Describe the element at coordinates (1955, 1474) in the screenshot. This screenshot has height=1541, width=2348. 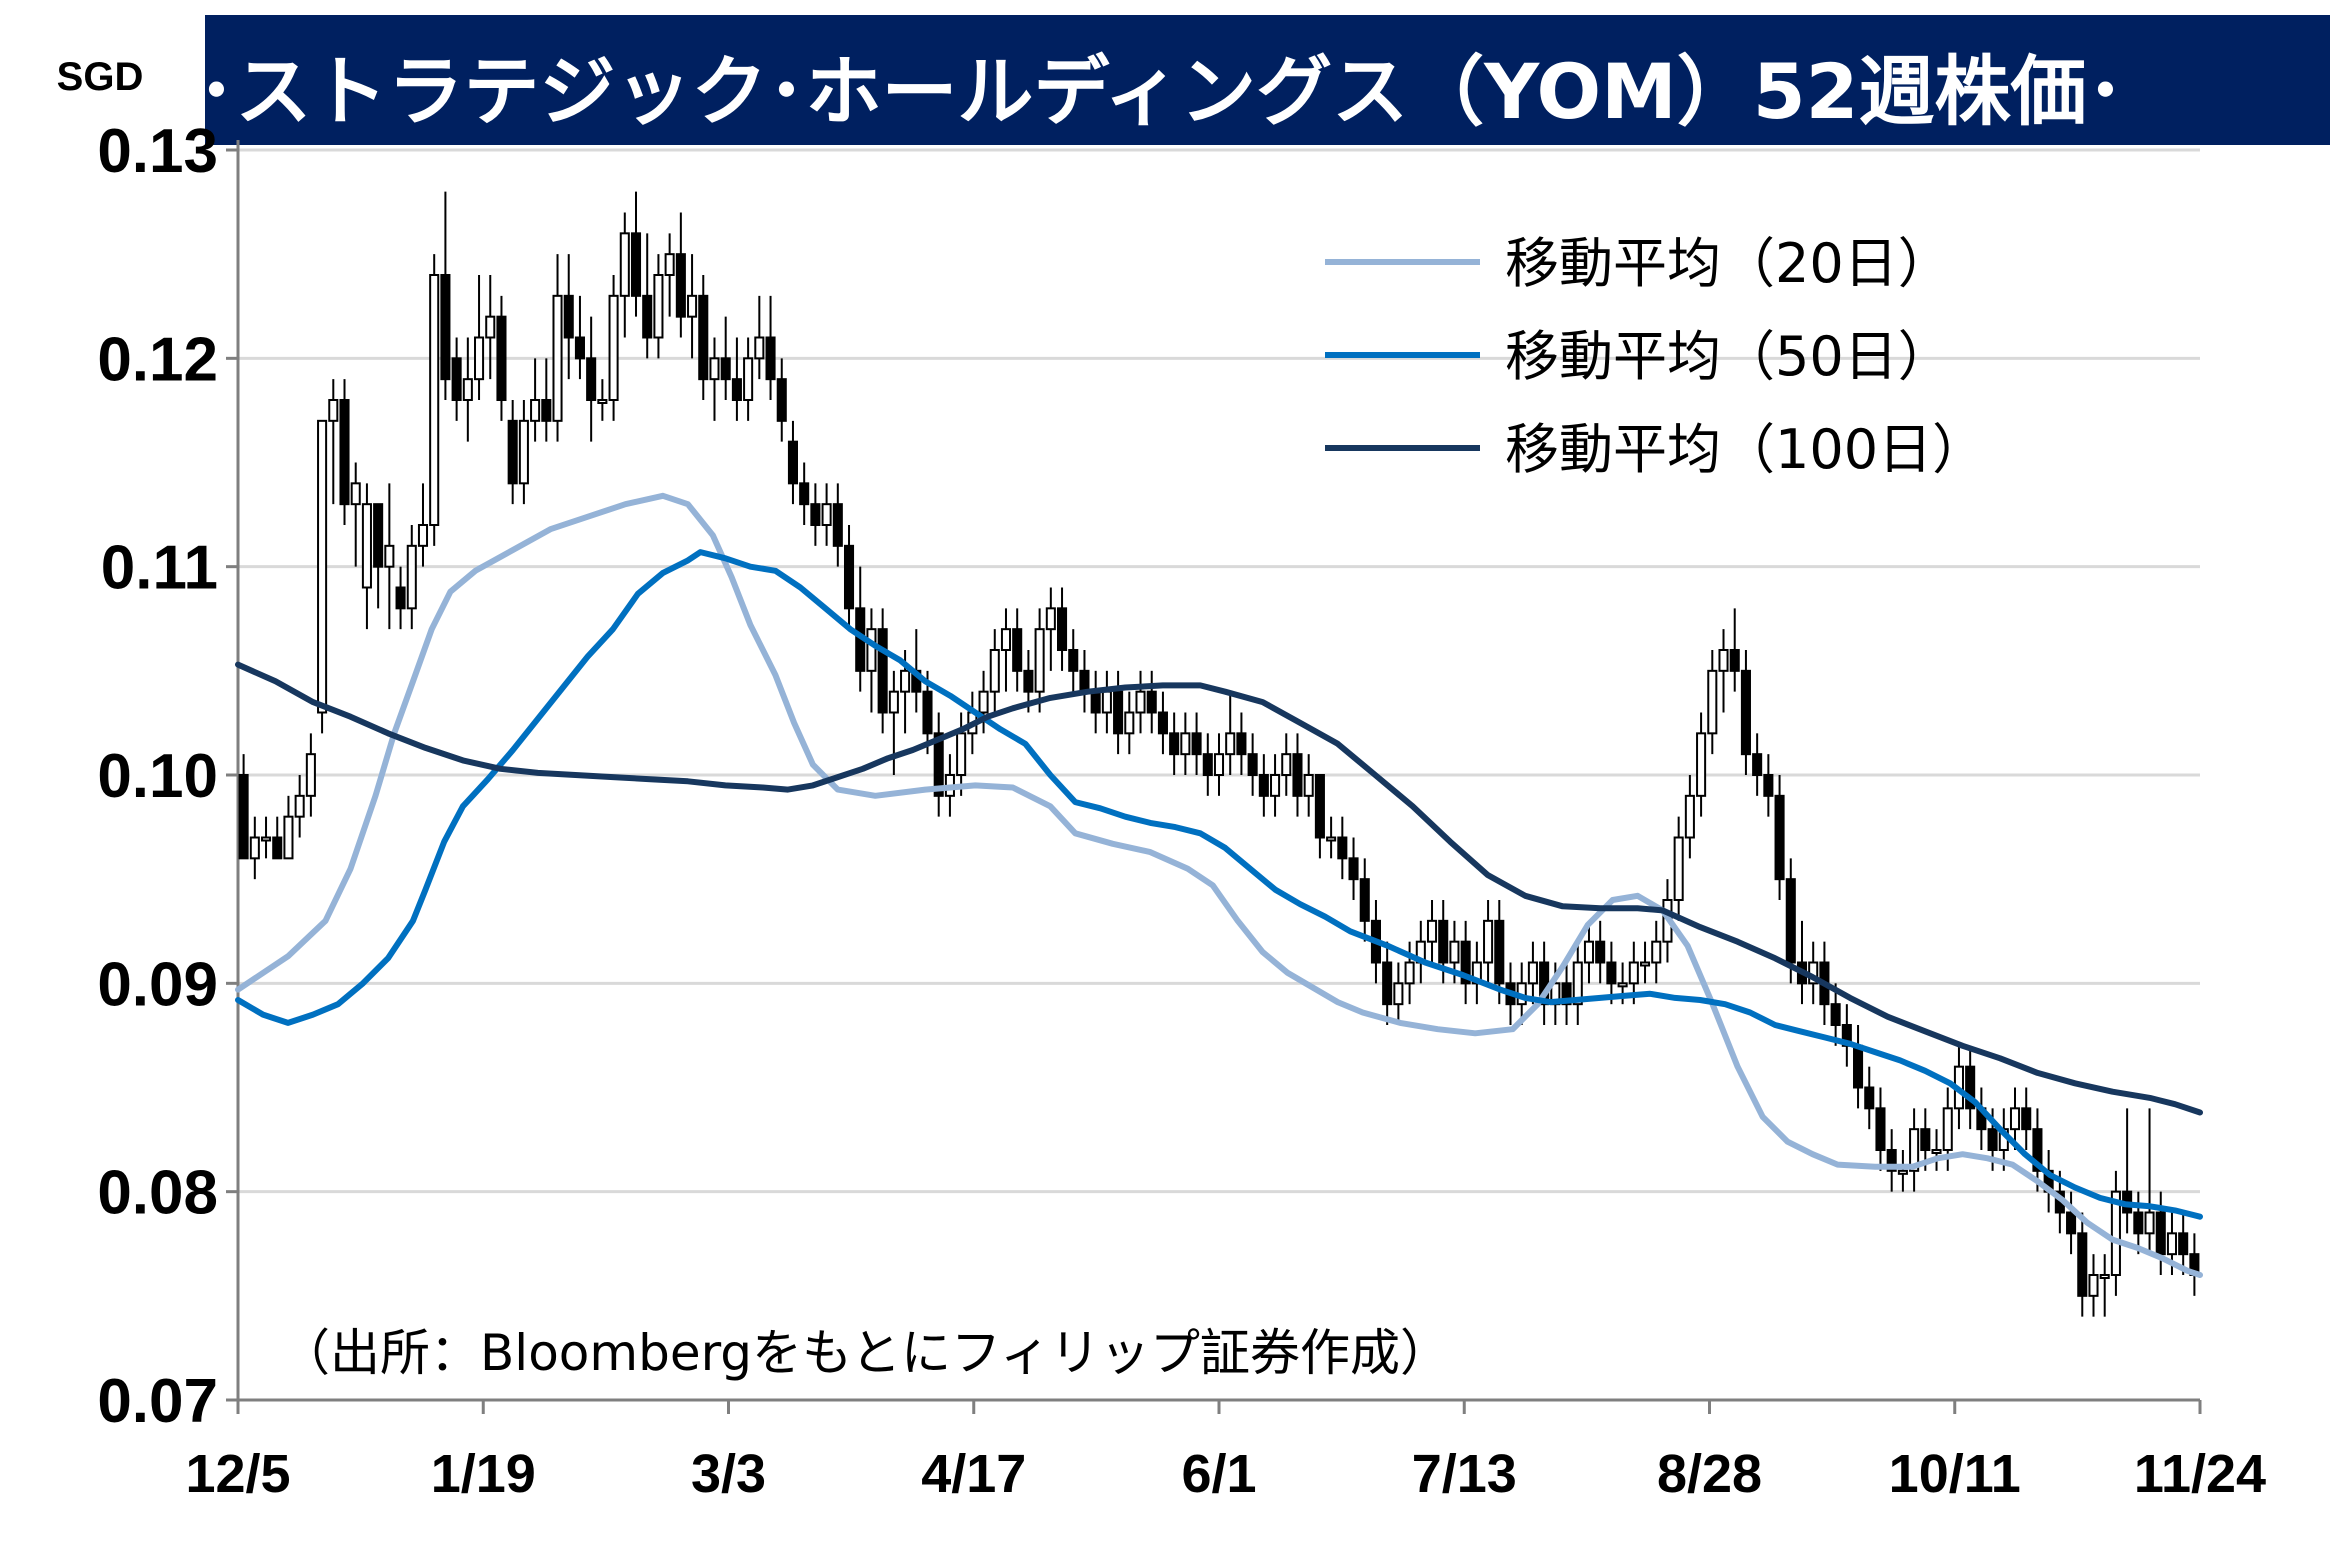
I see `x-tick-label: 10/11` at that location.